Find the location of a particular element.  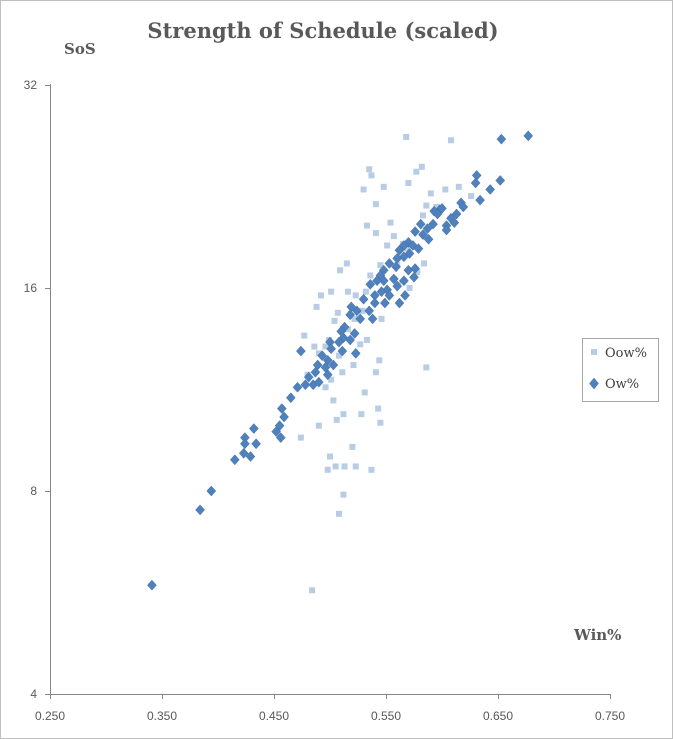

legend-label-oow: Oow% is located at coordinates (626, 353).